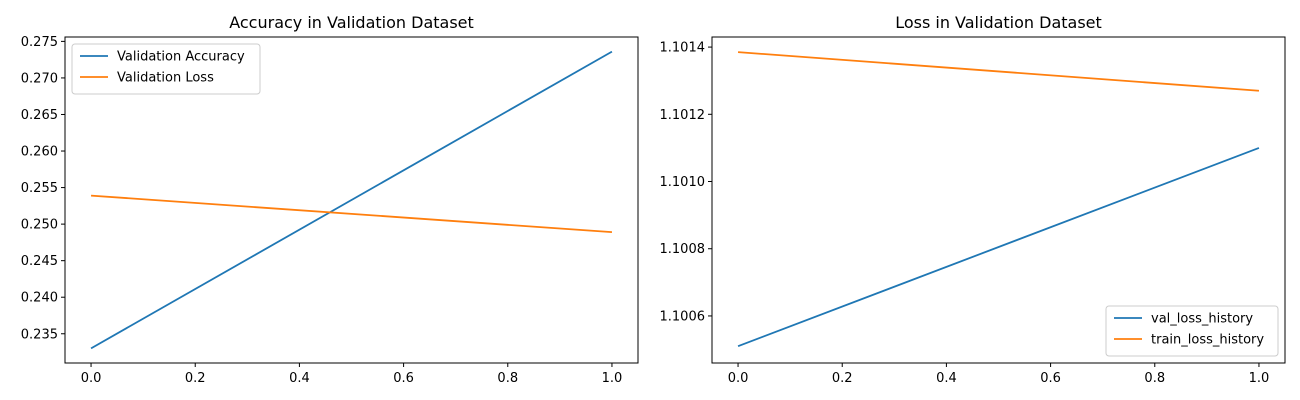 The height and width of the screenshot is (400, 1300). What do you see at coordinates (39, 42) in the screenshot?
I see `y-tick-label: 0.275` at bounding box center [39, 42].